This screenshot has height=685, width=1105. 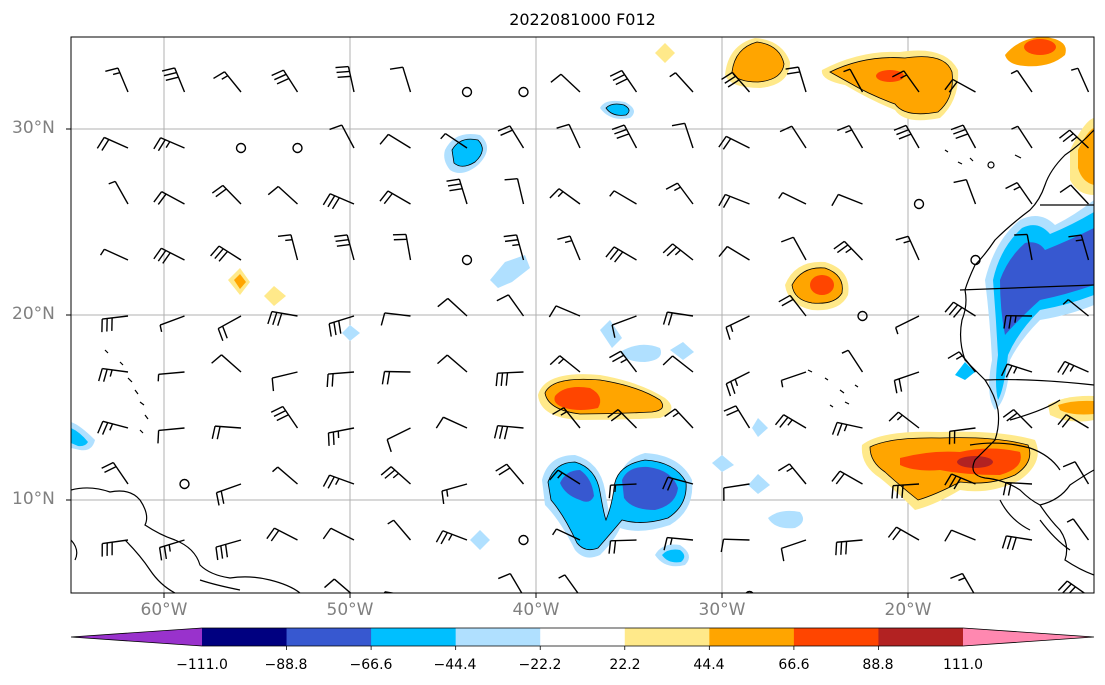 I want to click on lon-label-40w: 40°W, so click(x=536, y=610).